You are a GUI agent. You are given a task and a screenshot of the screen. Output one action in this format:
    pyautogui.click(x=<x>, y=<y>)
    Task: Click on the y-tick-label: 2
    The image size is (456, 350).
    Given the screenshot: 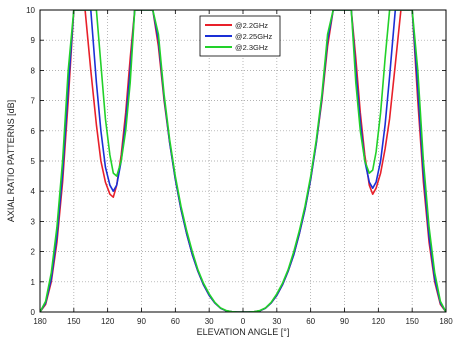 What is the action you would take?
    pyautogui.click(x=33, y=252)
    